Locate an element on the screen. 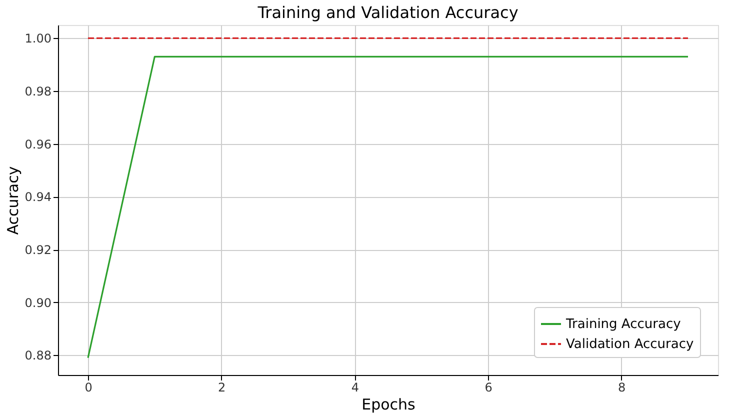 This screenshot has width=755, height=417. y-tick-label: 0.90 is located at coordinates (38, 303).